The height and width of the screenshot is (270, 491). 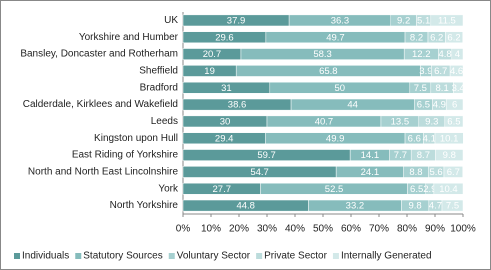 I want to click on data-label: 5.1, so click(x=423, y=20).